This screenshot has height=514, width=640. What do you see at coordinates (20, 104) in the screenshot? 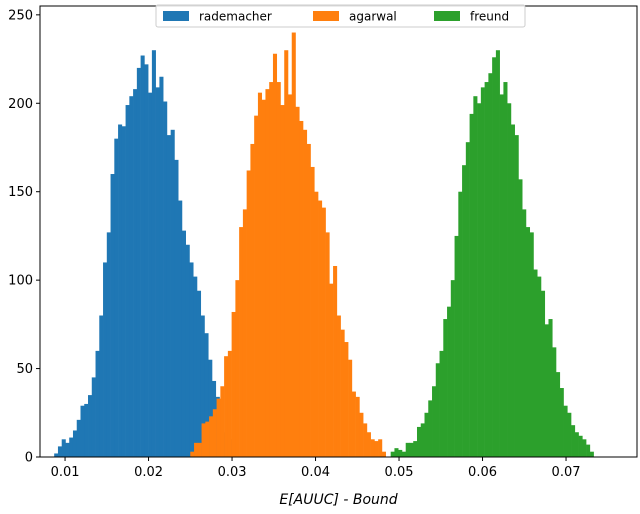
I see `y-tick-label: 200` at bounding box center [20, 104].